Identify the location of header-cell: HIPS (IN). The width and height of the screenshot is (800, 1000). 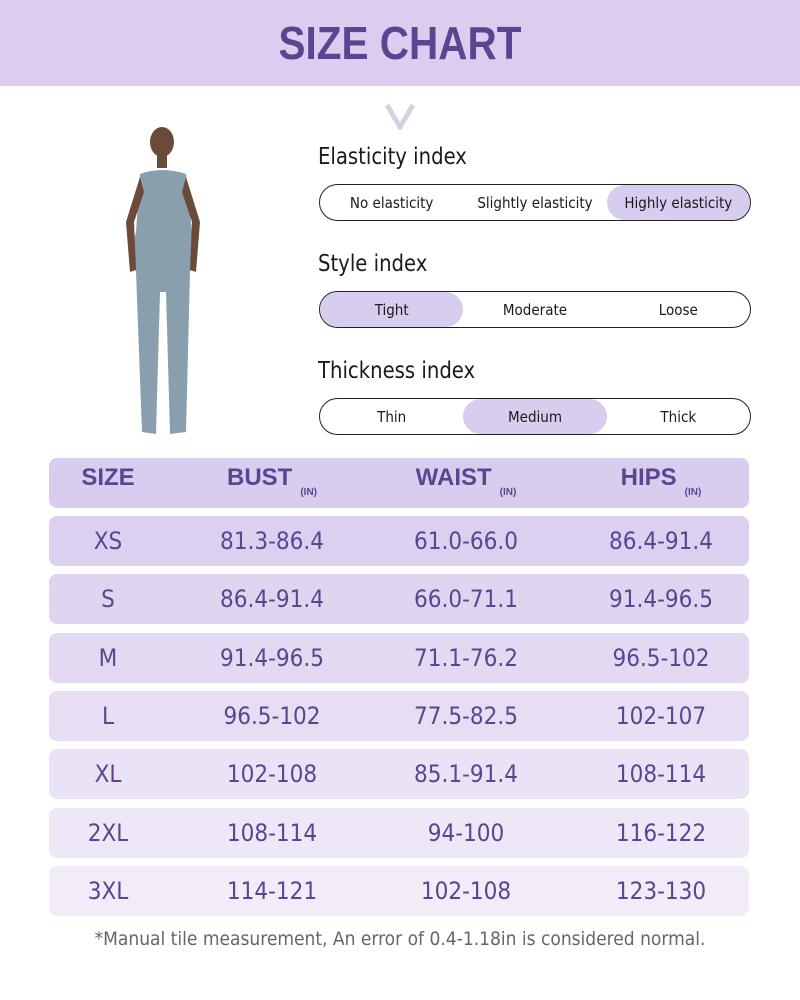
(661, 481).